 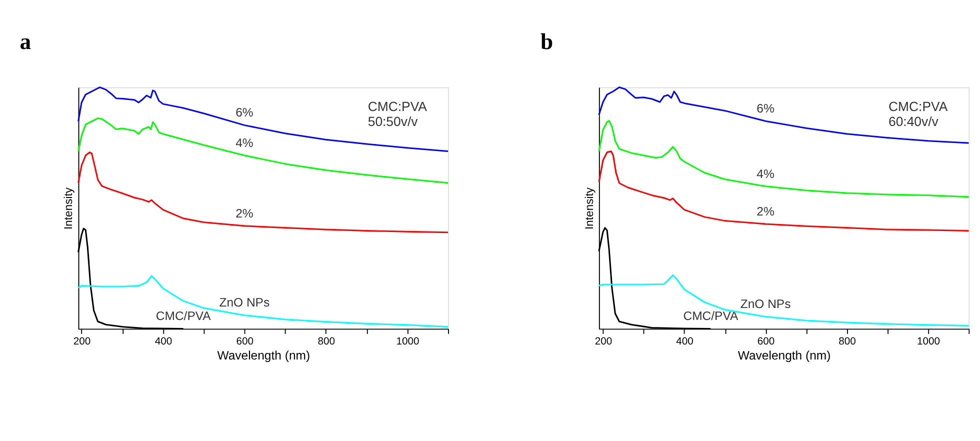 I want to click on annotation: CMC:PVA 50:50v/v, so click(x=398, y=113).